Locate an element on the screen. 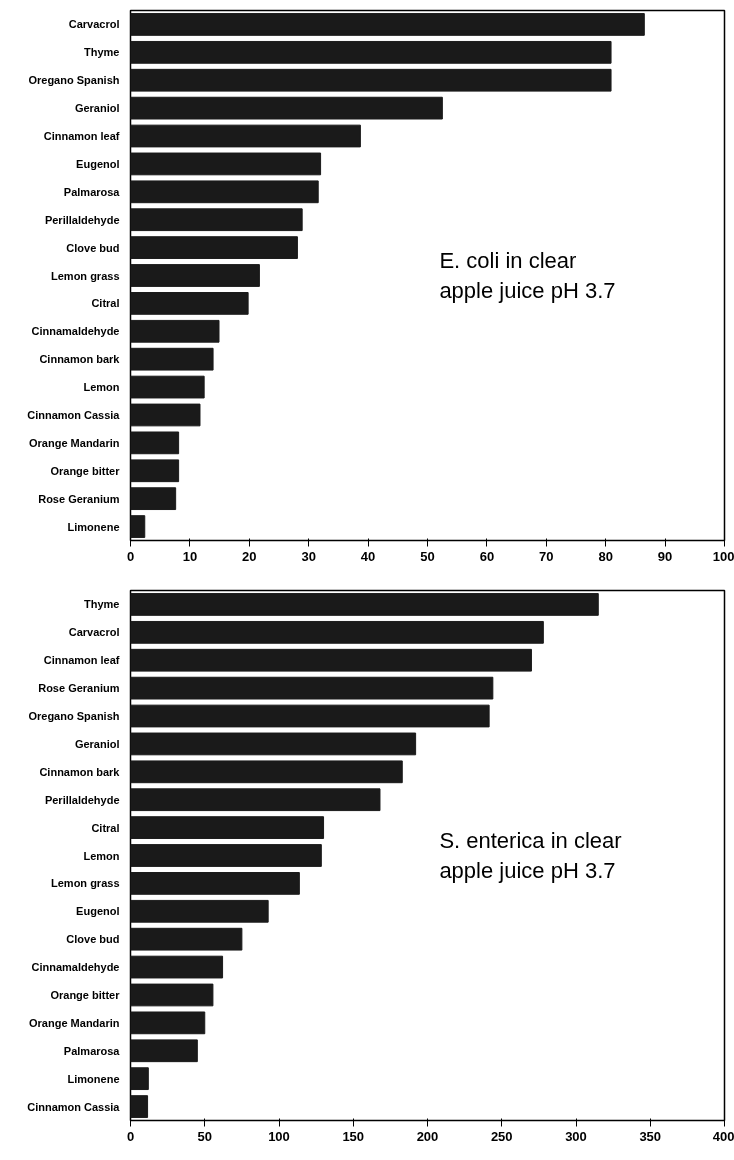 The image size is (734, 1160). x-tick-label: 60 is located at coordinates (487, 556).